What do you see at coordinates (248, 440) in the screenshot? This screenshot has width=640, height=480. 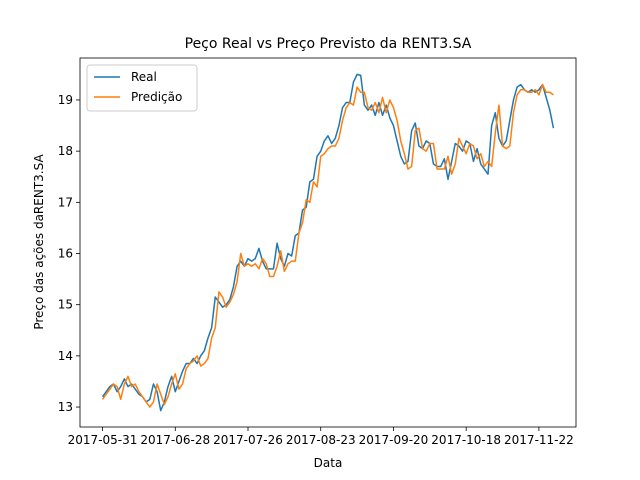 I see `x-tick-label: 2017-07-26` at bounding box center [248, 440].